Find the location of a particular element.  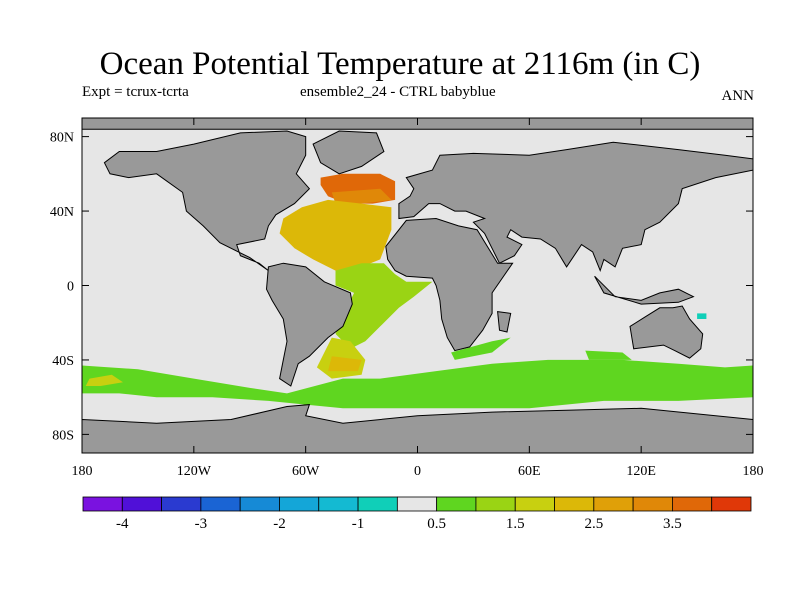

colorbar-label: 2.5 is located at coordinates (593, 524).